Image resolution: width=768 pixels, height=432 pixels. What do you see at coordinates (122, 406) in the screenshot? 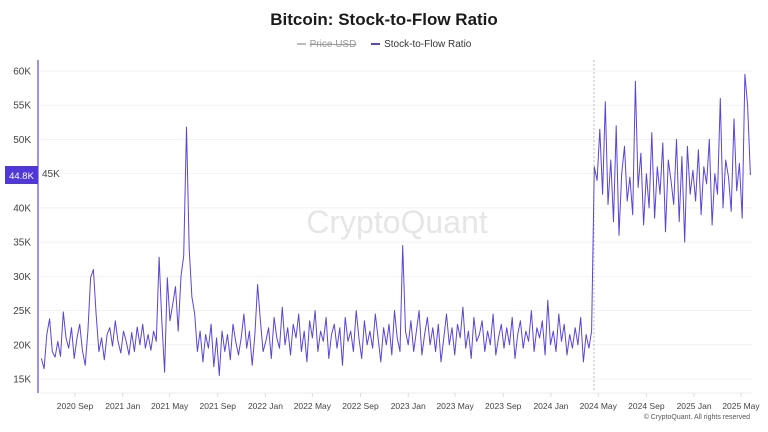
I see `x-tick-label: 2021 Jan` at bounding box center [122, 406].